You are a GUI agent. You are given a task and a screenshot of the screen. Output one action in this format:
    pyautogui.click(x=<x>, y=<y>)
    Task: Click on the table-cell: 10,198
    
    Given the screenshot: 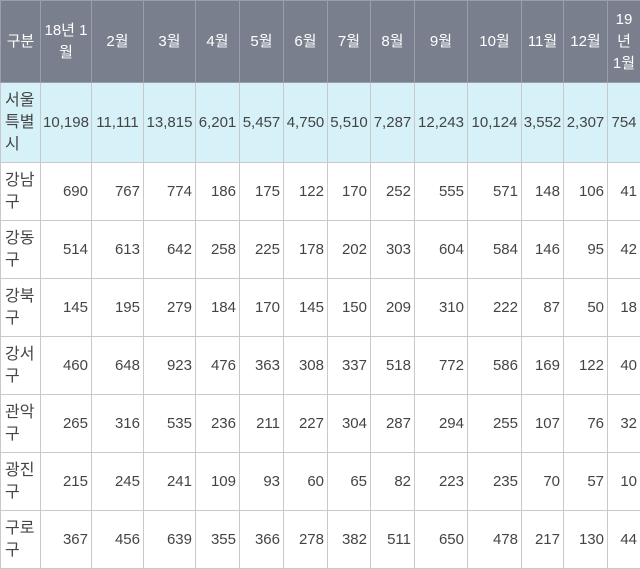 What is the action you would take?
    pyautogui.click(x=66, y=123)
    